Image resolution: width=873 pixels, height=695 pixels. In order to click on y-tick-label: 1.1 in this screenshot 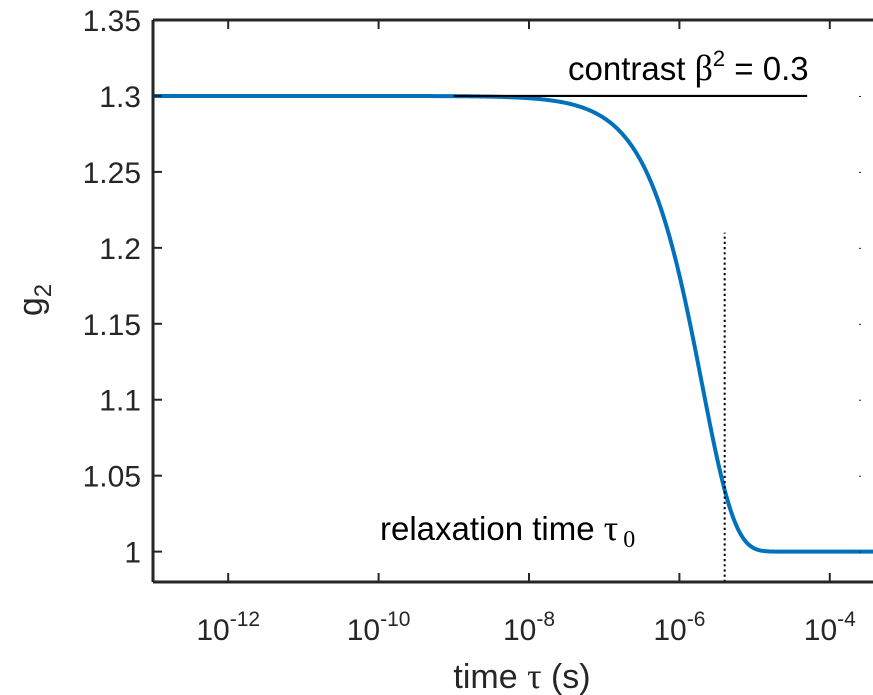, I will do `click(120, 401)`.